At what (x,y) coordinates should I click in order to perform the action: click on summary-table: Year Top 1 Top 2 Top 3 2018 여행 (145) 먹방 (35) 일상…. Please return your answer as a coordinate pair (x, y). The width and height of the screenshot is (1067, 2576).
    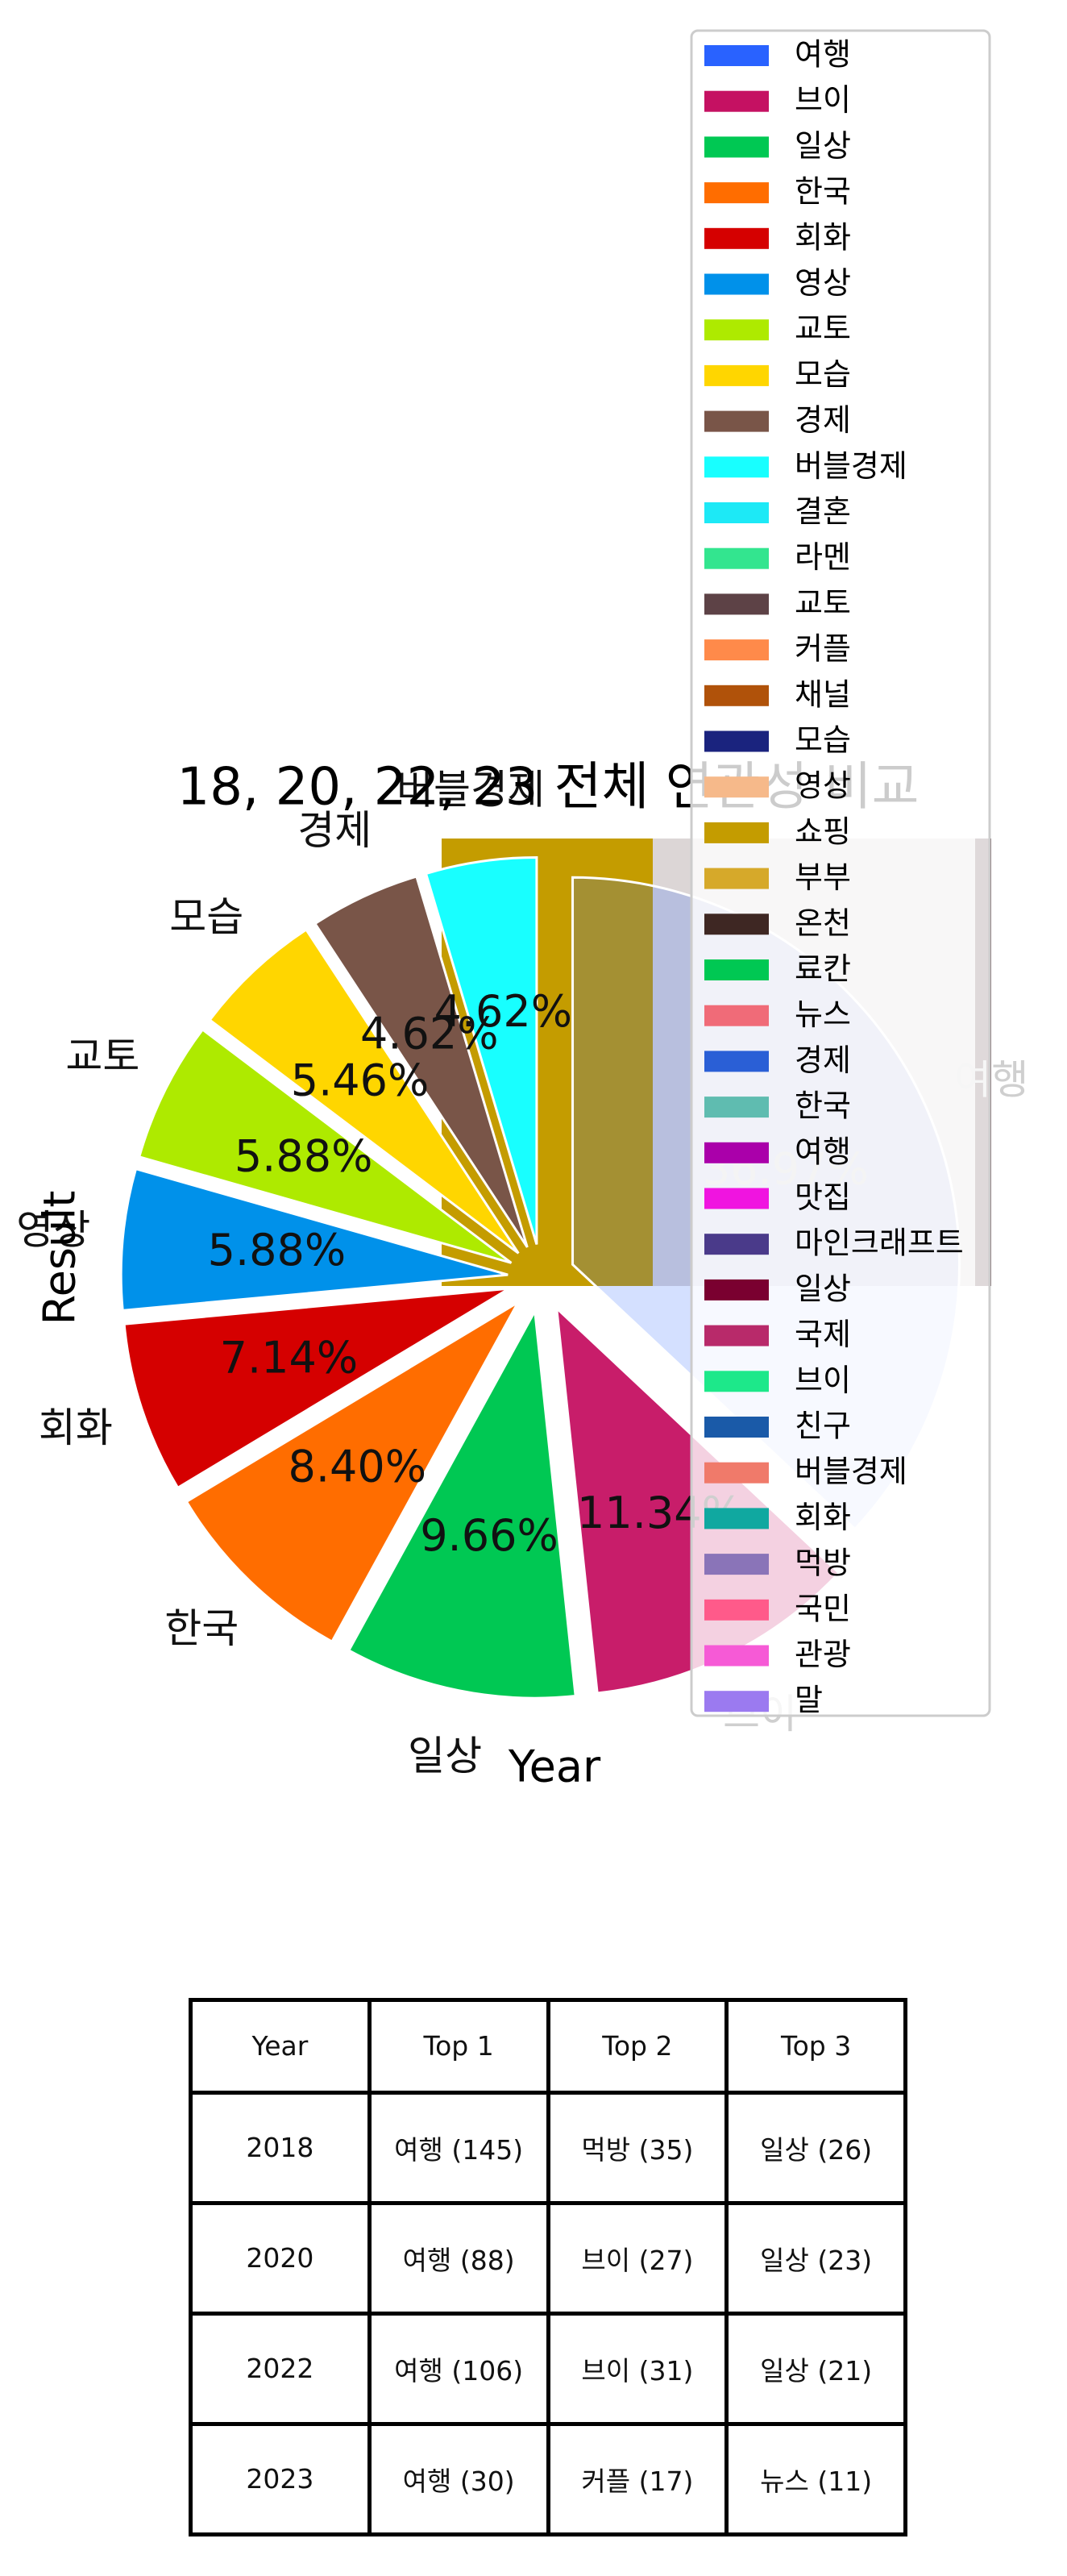
    Looking at the image, I should click on (548, 2268).